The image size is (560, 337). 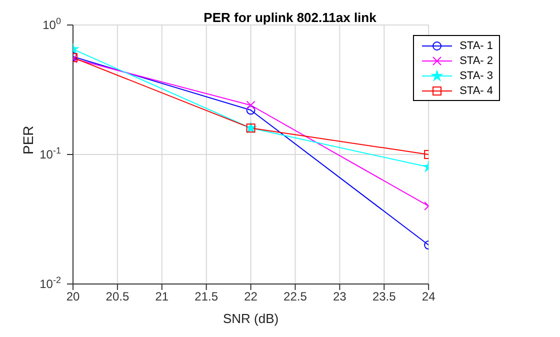 What do you see at coordinates (50, 154) in the screenshot?
I see `y-tick-label: 10$^{-1}$` at bounding box center [50, 154].